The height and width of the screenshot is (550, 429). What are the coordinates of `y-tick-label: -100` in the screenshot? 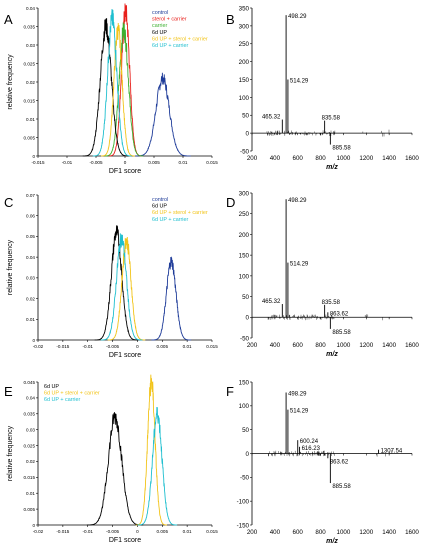 It's located at (243, 502).